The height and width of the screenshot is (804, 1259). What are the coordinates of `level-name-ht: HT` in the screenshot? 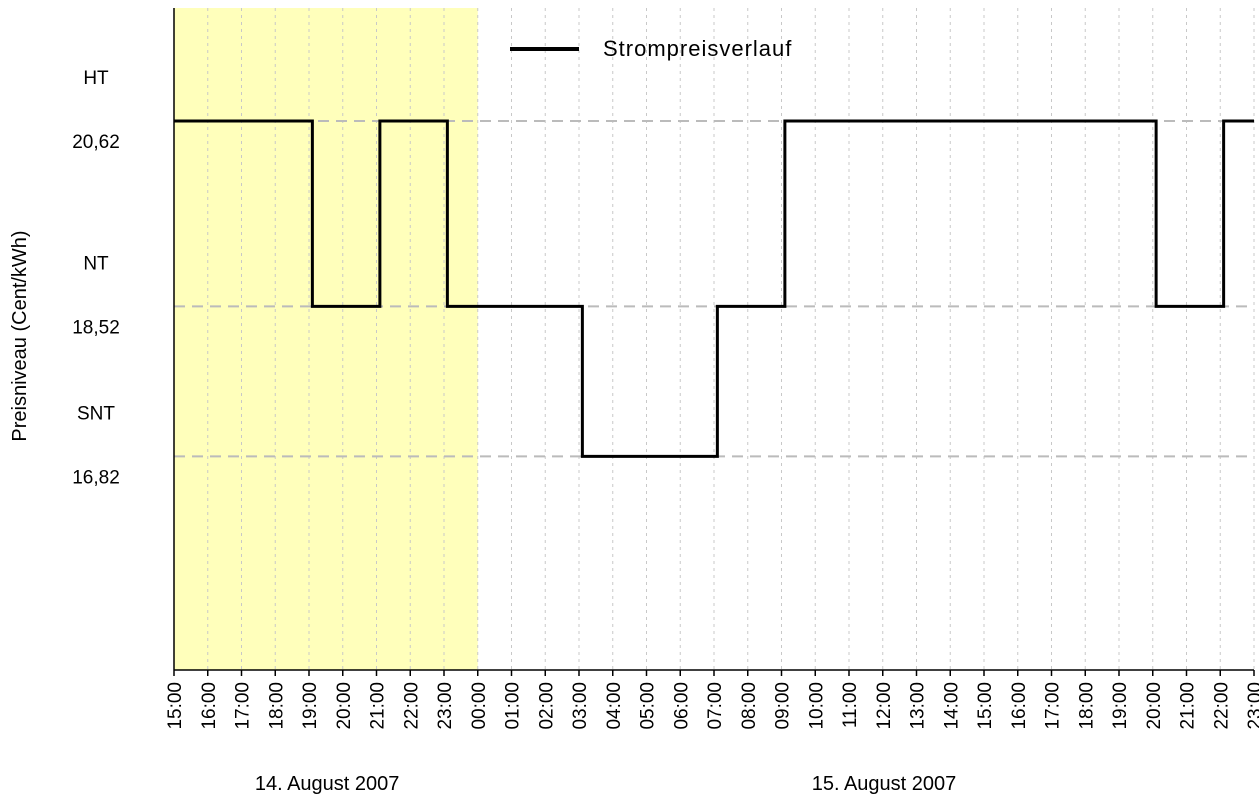 It's located at (96, 78).